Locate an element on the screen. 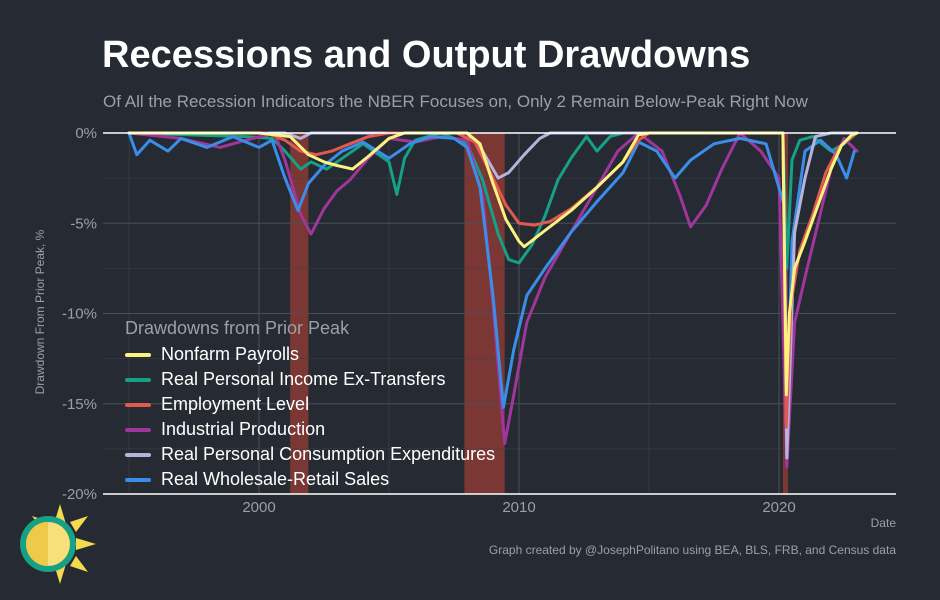 Image resolution: width=940 pixels, height=600 pixels. x-axis-label: Date is located at coordinates (883, 523).